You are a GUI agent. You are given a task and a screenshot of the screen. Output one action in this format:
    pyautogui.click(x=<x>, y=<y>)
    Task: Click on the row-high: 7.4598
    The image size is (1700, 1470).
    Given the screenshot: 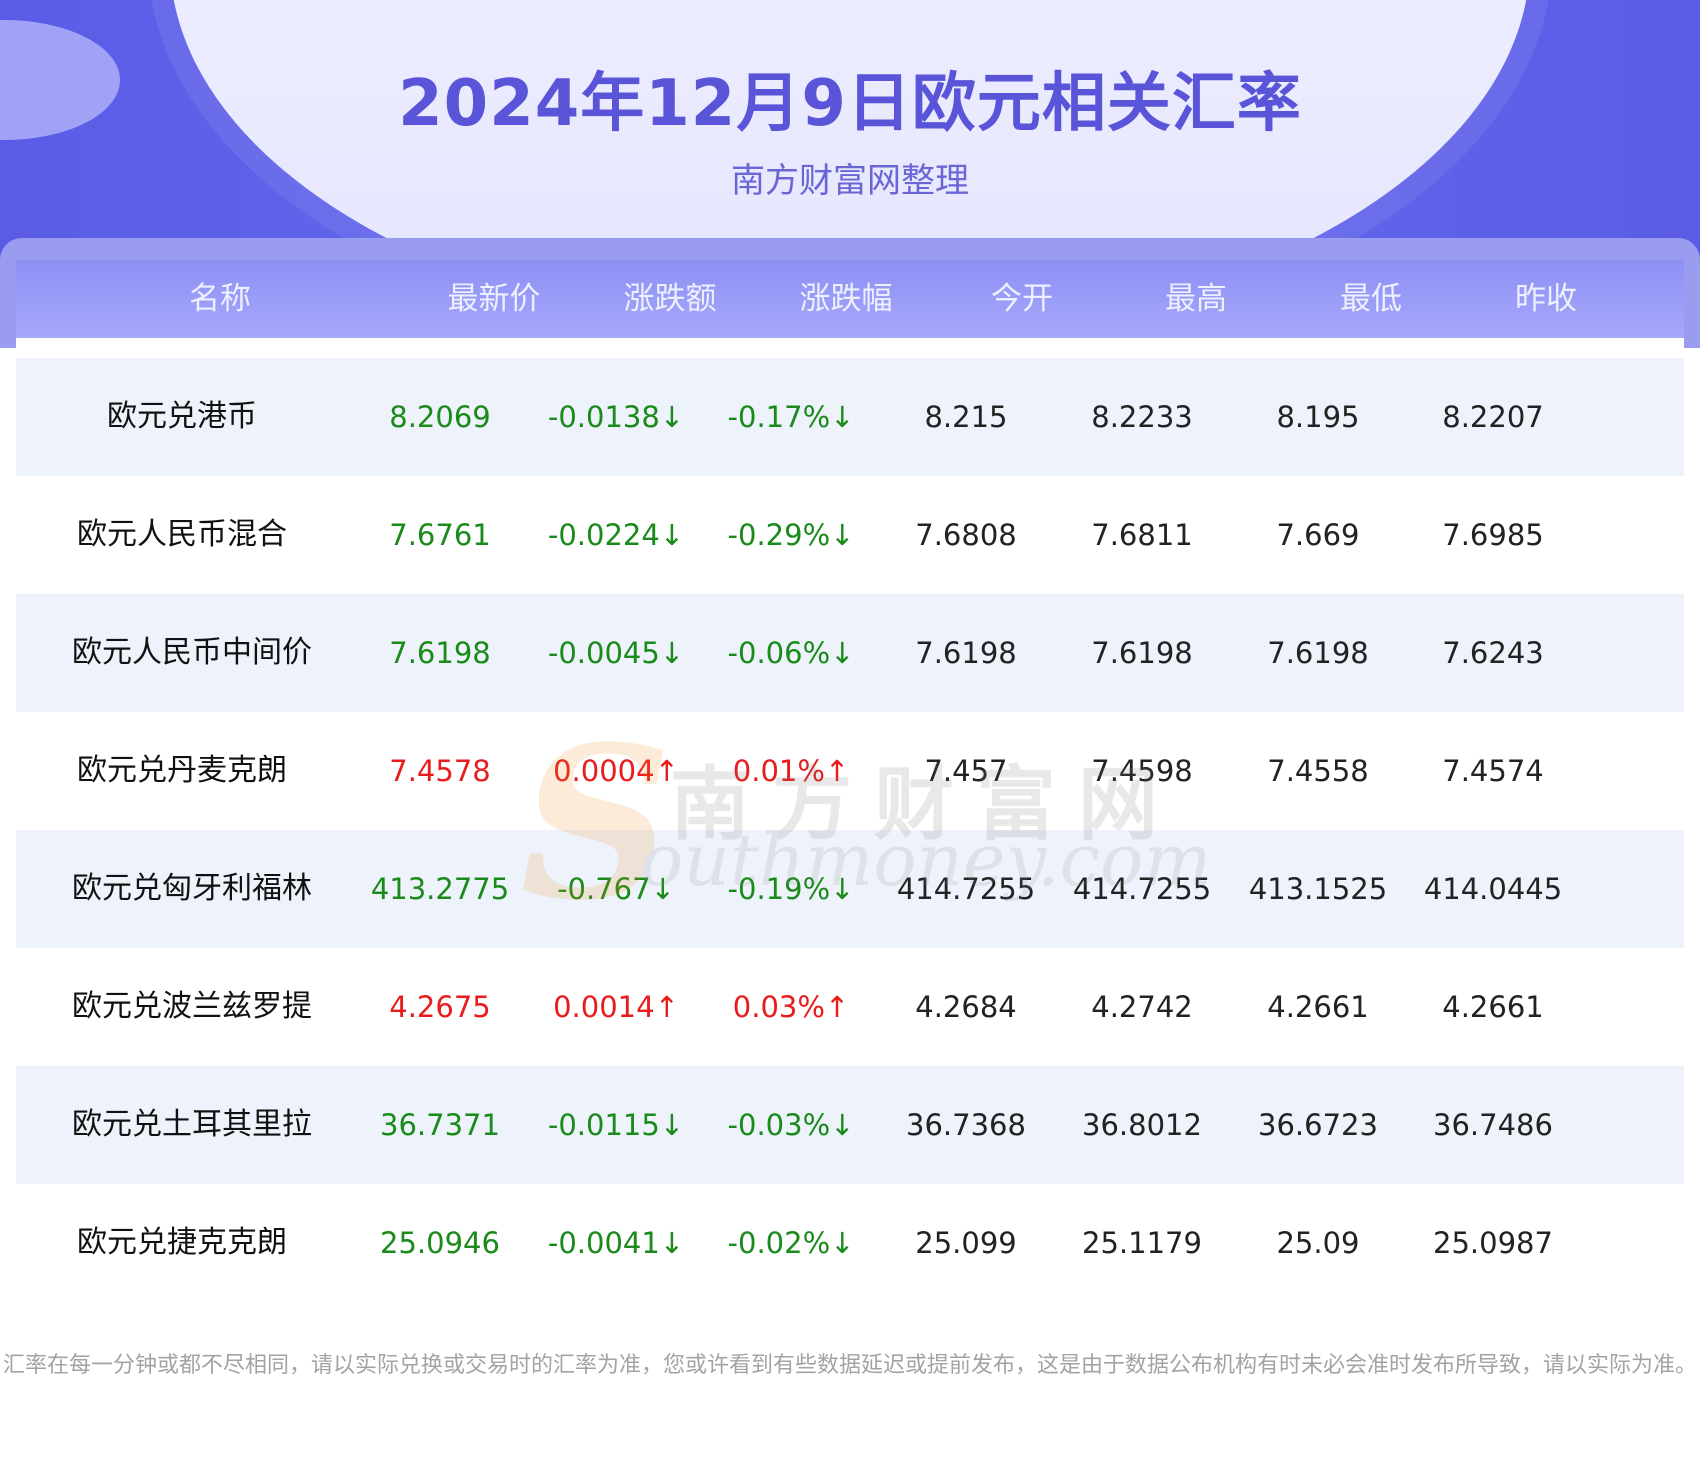 What is the action you would take?
    pyautogui.click(x=1142, y=771)
    